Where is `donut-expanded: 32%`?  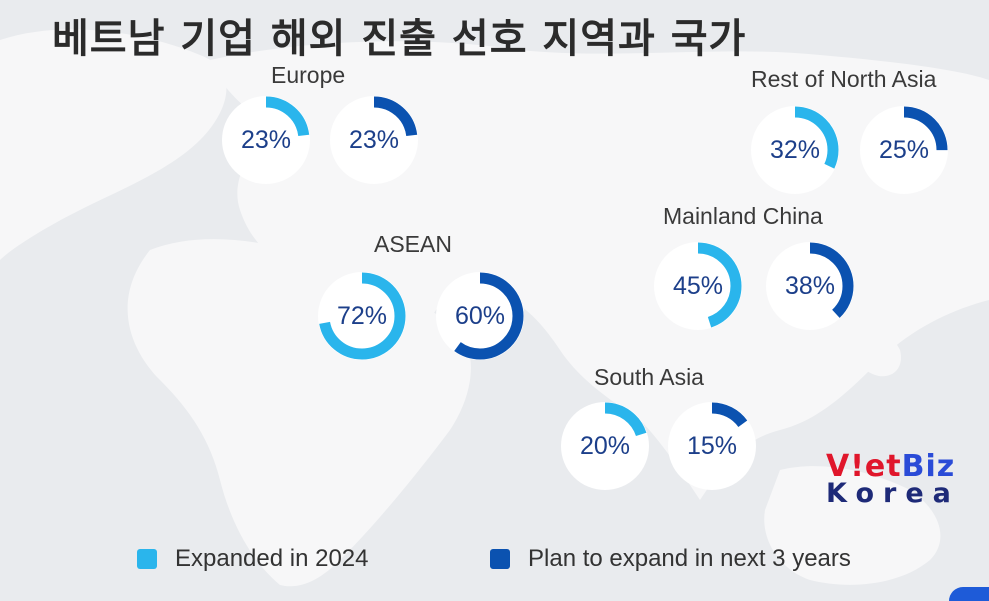 donut-expanded: 32% is located at coordinates (795, 150).